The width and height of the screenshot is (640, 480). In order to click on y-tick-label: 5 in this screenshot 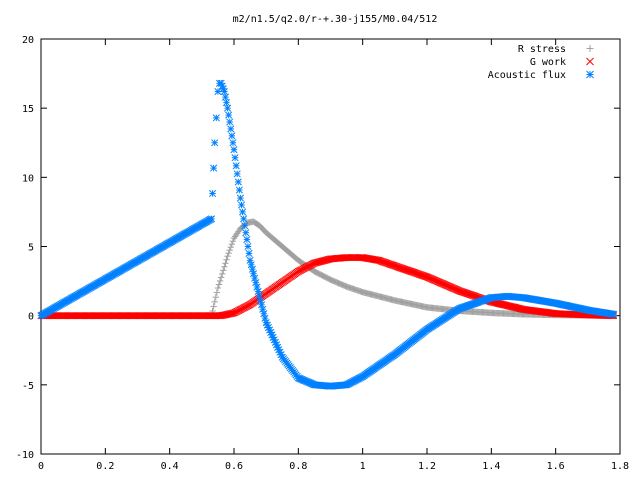, I will do `click(31, 248)`.